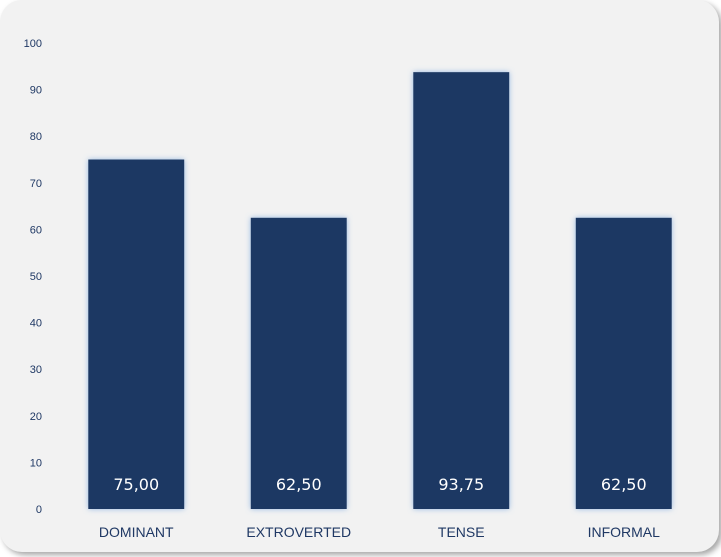  I want to click on y-axis: 0 10 20 30 40 50 60 70 80 90 100, so click(33, 277).